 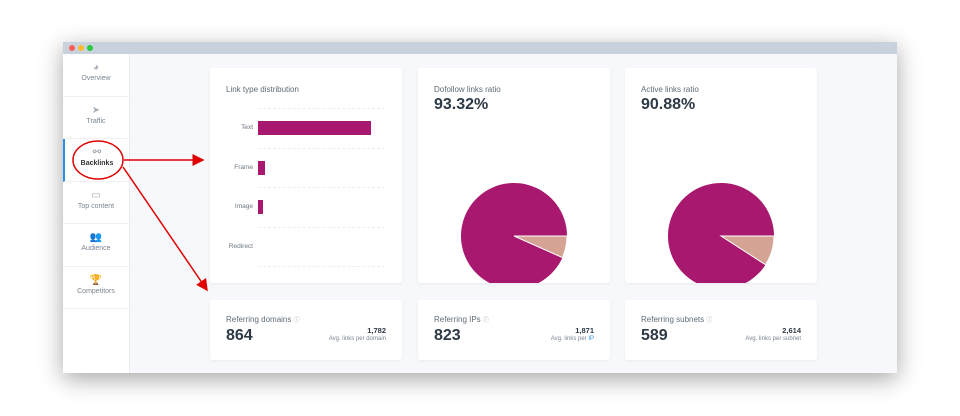 I want to click on maximize-button, so click(x=90, y=48).